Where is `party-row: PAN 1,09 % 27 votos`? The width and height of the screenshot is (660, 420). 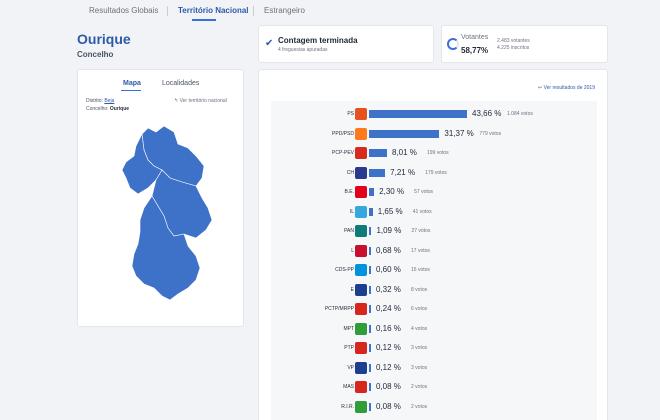
party-row: PAN 1,09 % 27 votos is located at coordinates (434, 232).